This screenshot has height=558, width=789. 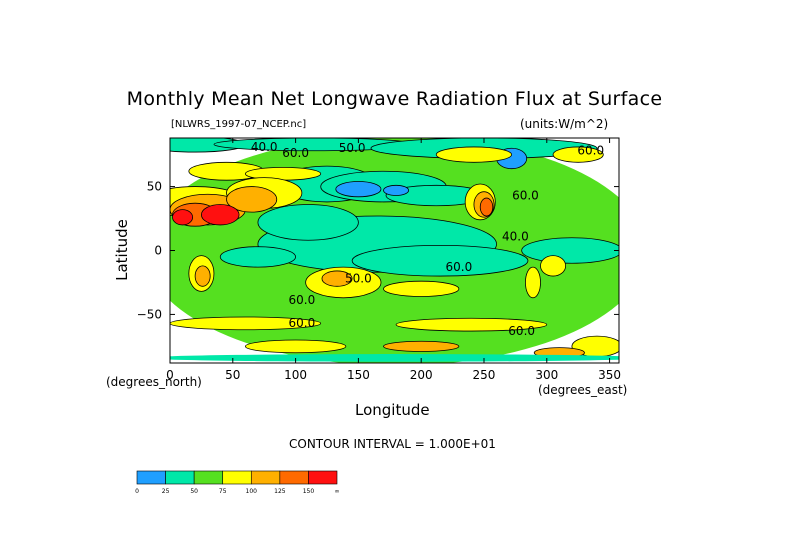 What do you see at coordinates (280, 491) in the screenshot?
I see `colorbar-level-label: 125` at bounding box center [280, 491].